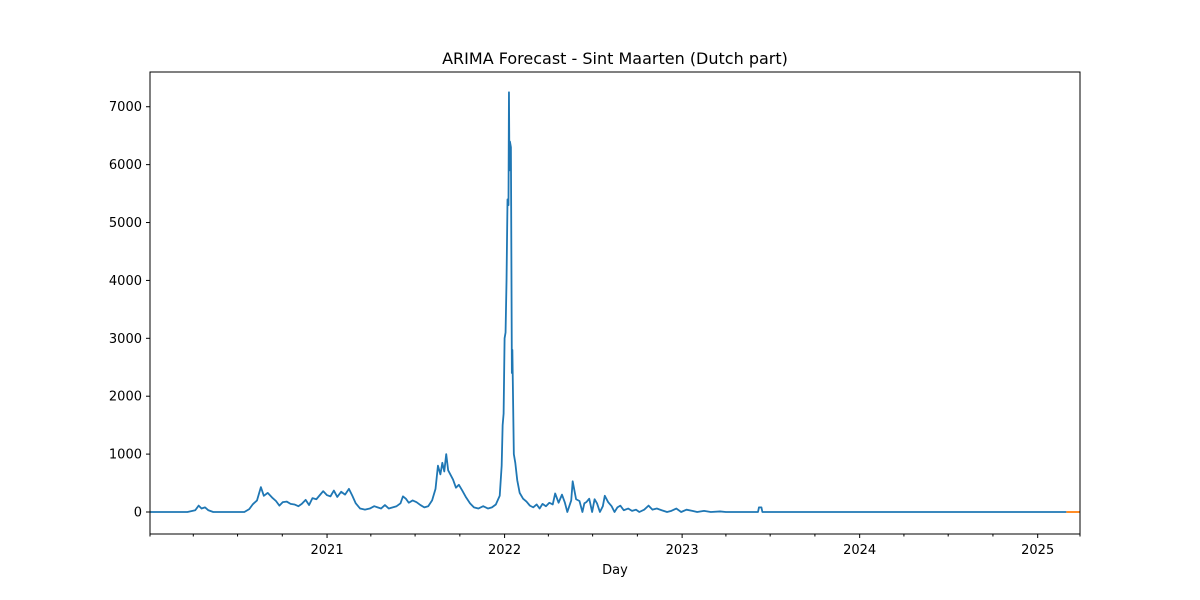  What do you see at coordinates (125, 223) in the screenshot?
I see `y-tick-label-5: 5000` at bounding box center [125, 223].